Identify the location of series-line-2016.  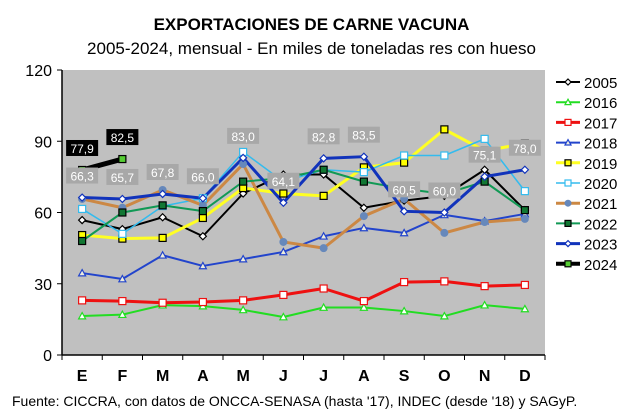
(303, 311).